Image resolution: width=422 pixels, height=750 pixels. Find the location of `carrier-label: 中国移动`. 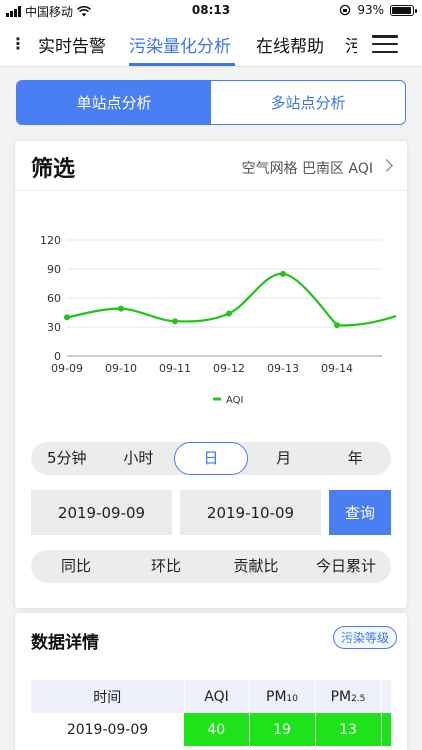

carrier-label: 中国移动 is located at coordinates (49, 12).